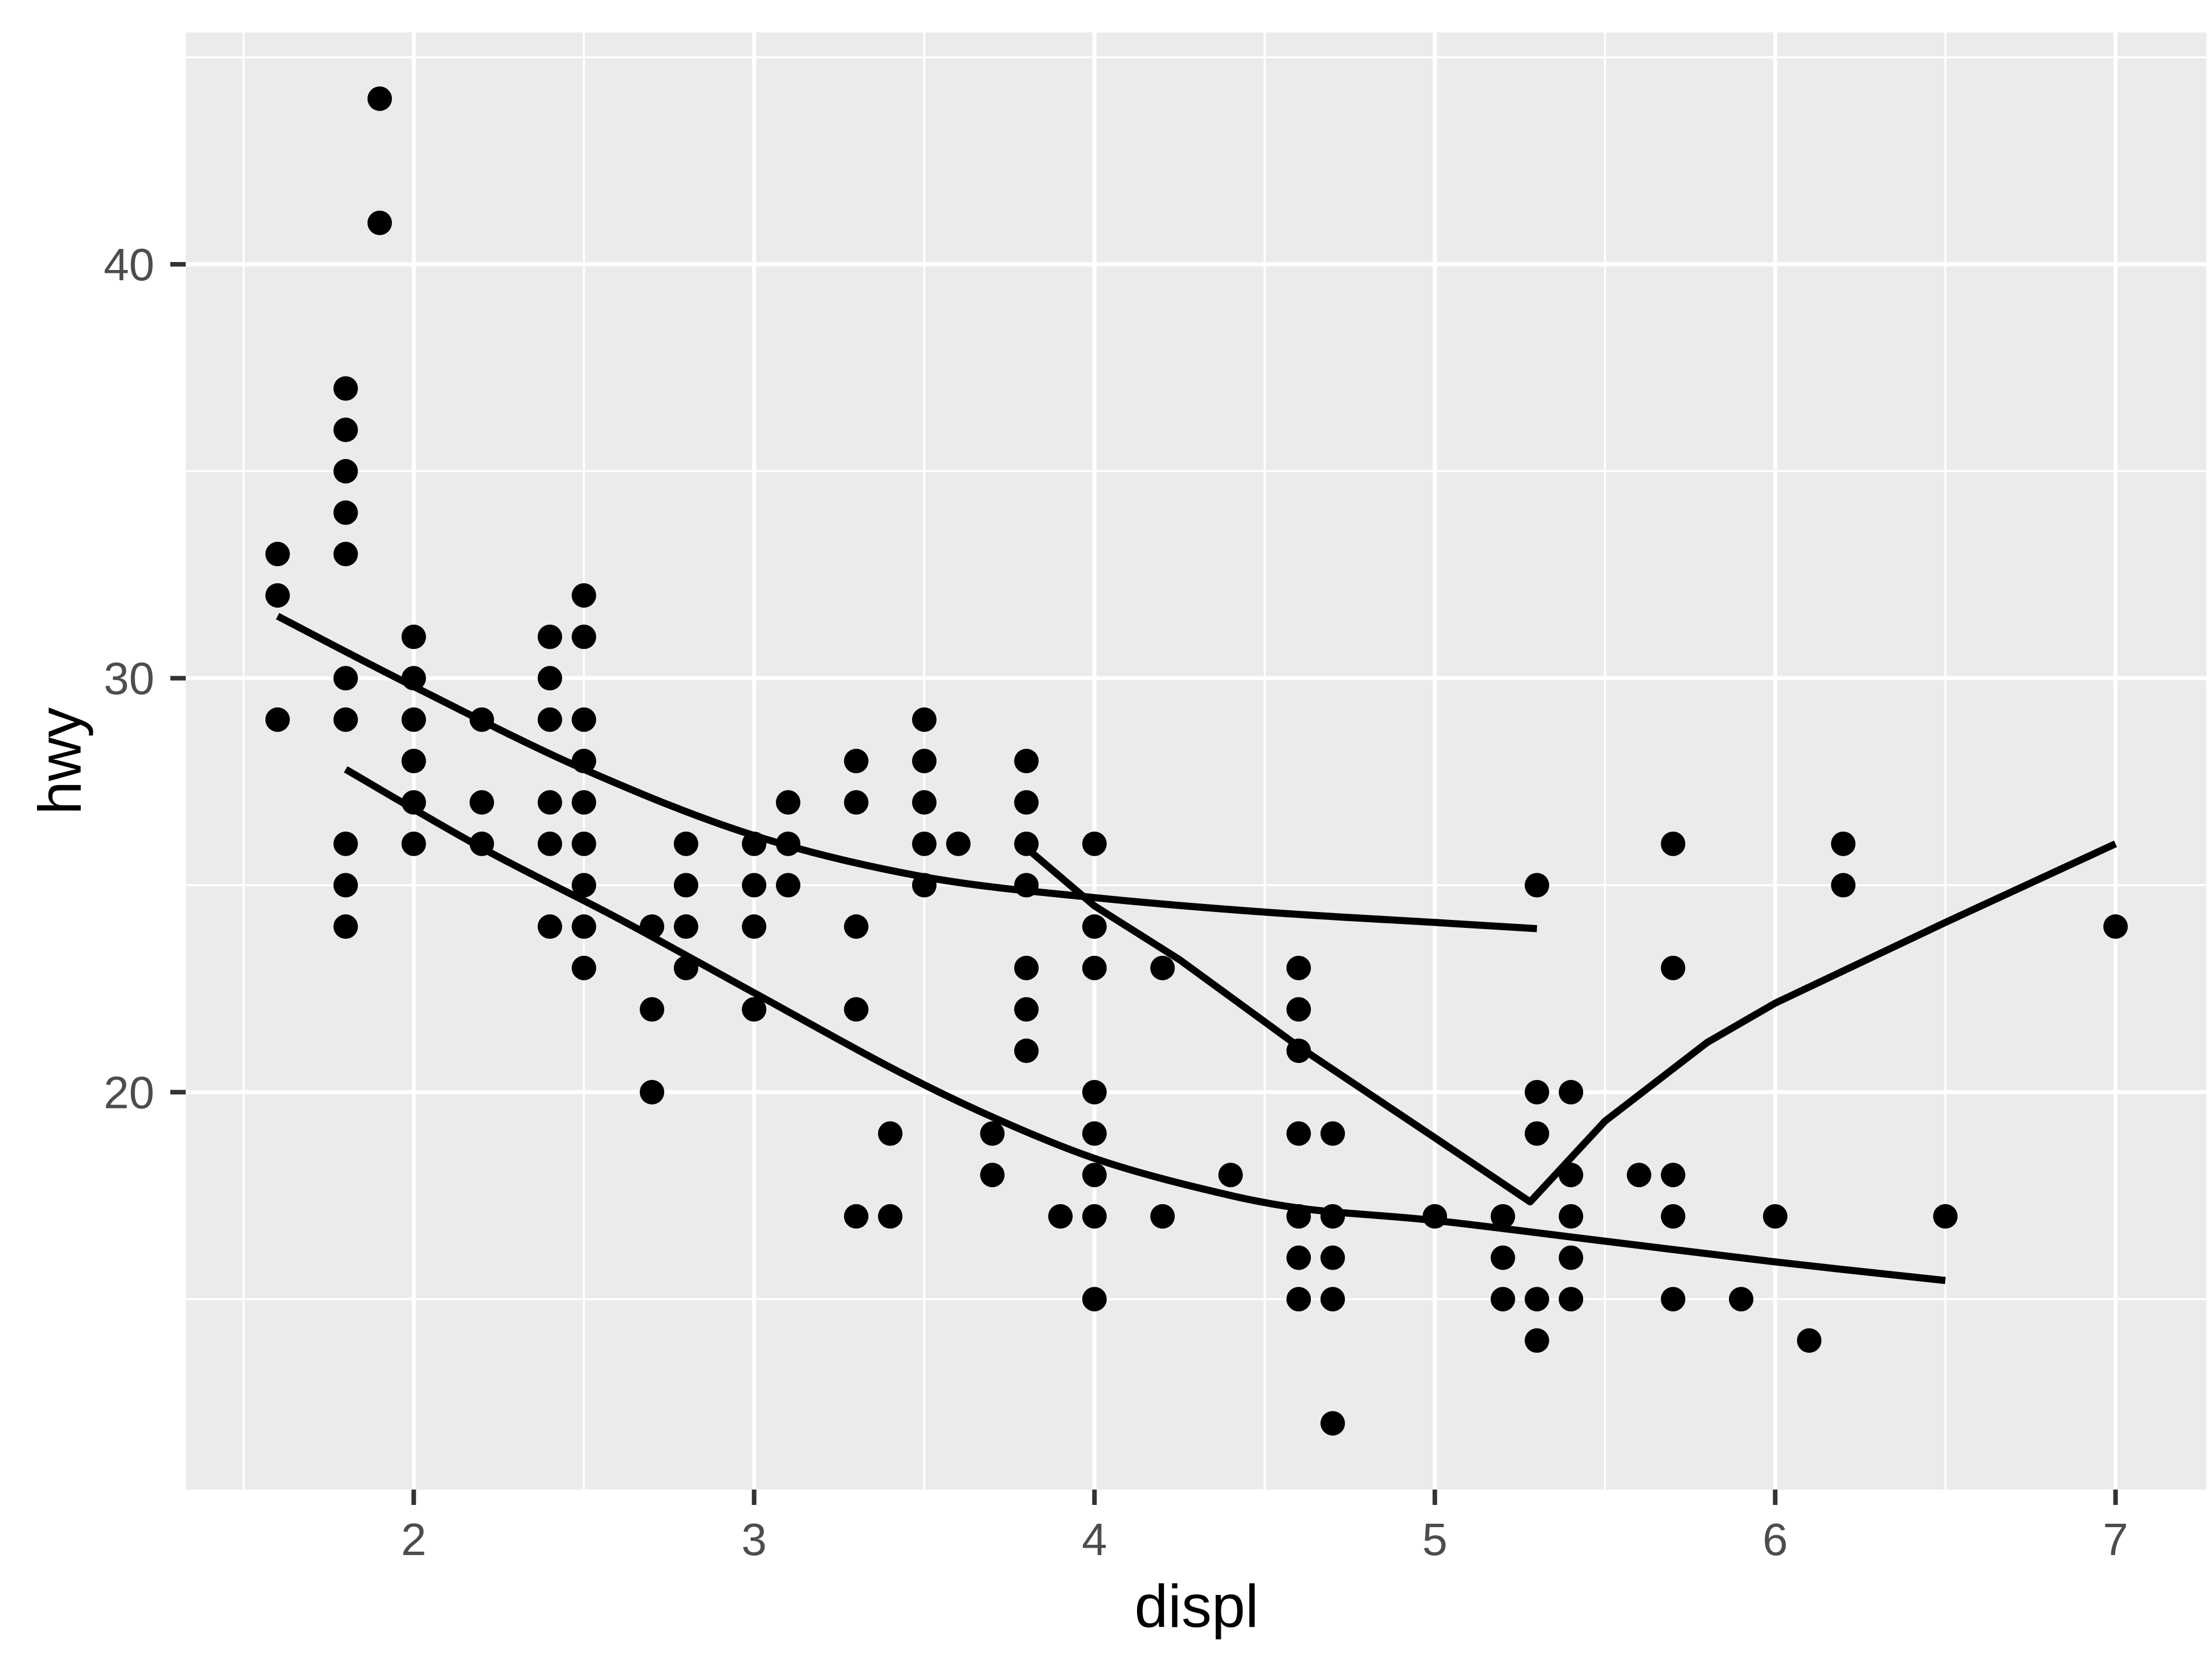 The height and width of the screenshot is (1665, 2212). What do you see at coordinates (60, 761) in the screenshot?
I see `y-axis-title: hwy` at bounding box center [60, 761].